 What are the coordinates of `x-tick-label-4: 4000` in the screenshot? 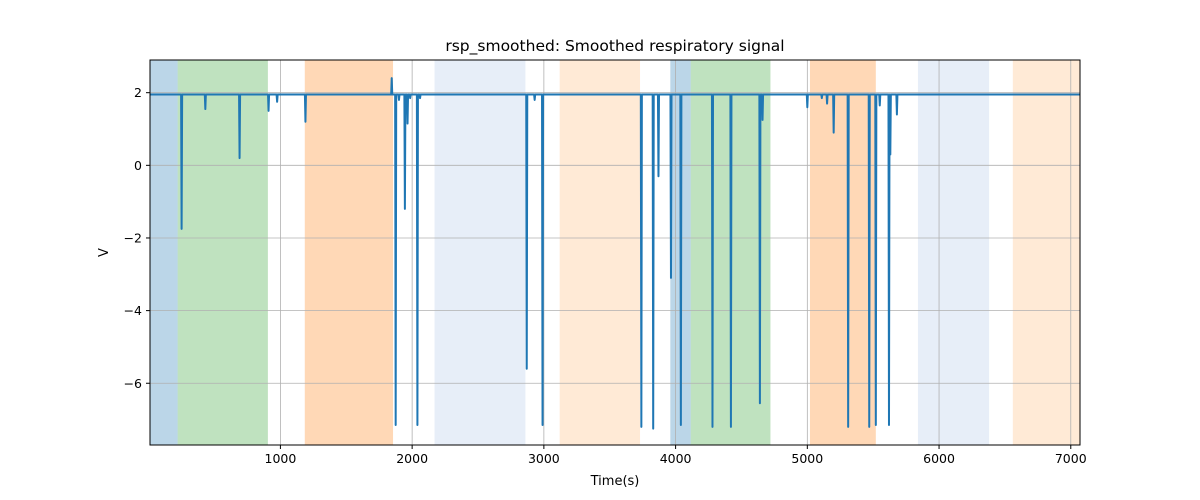 It's located at (676, 458).